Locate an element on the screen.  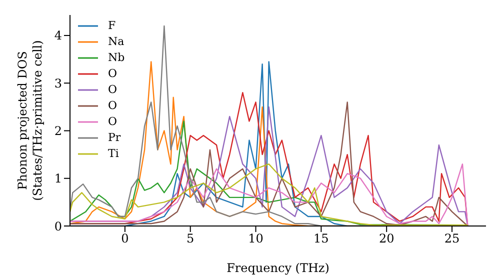
x-tick-label: 10 is located at coordinates (256, 239).